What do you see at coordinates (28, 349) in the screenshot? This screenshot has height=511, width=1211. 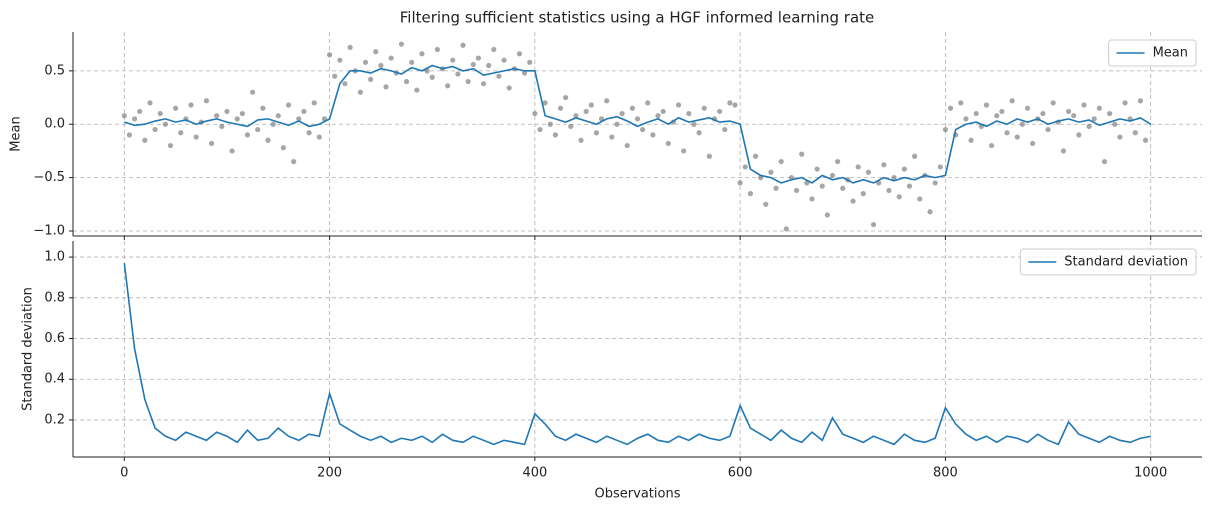 I see `y-axis-label: Standard deviation` at bounding box center [28, 349].